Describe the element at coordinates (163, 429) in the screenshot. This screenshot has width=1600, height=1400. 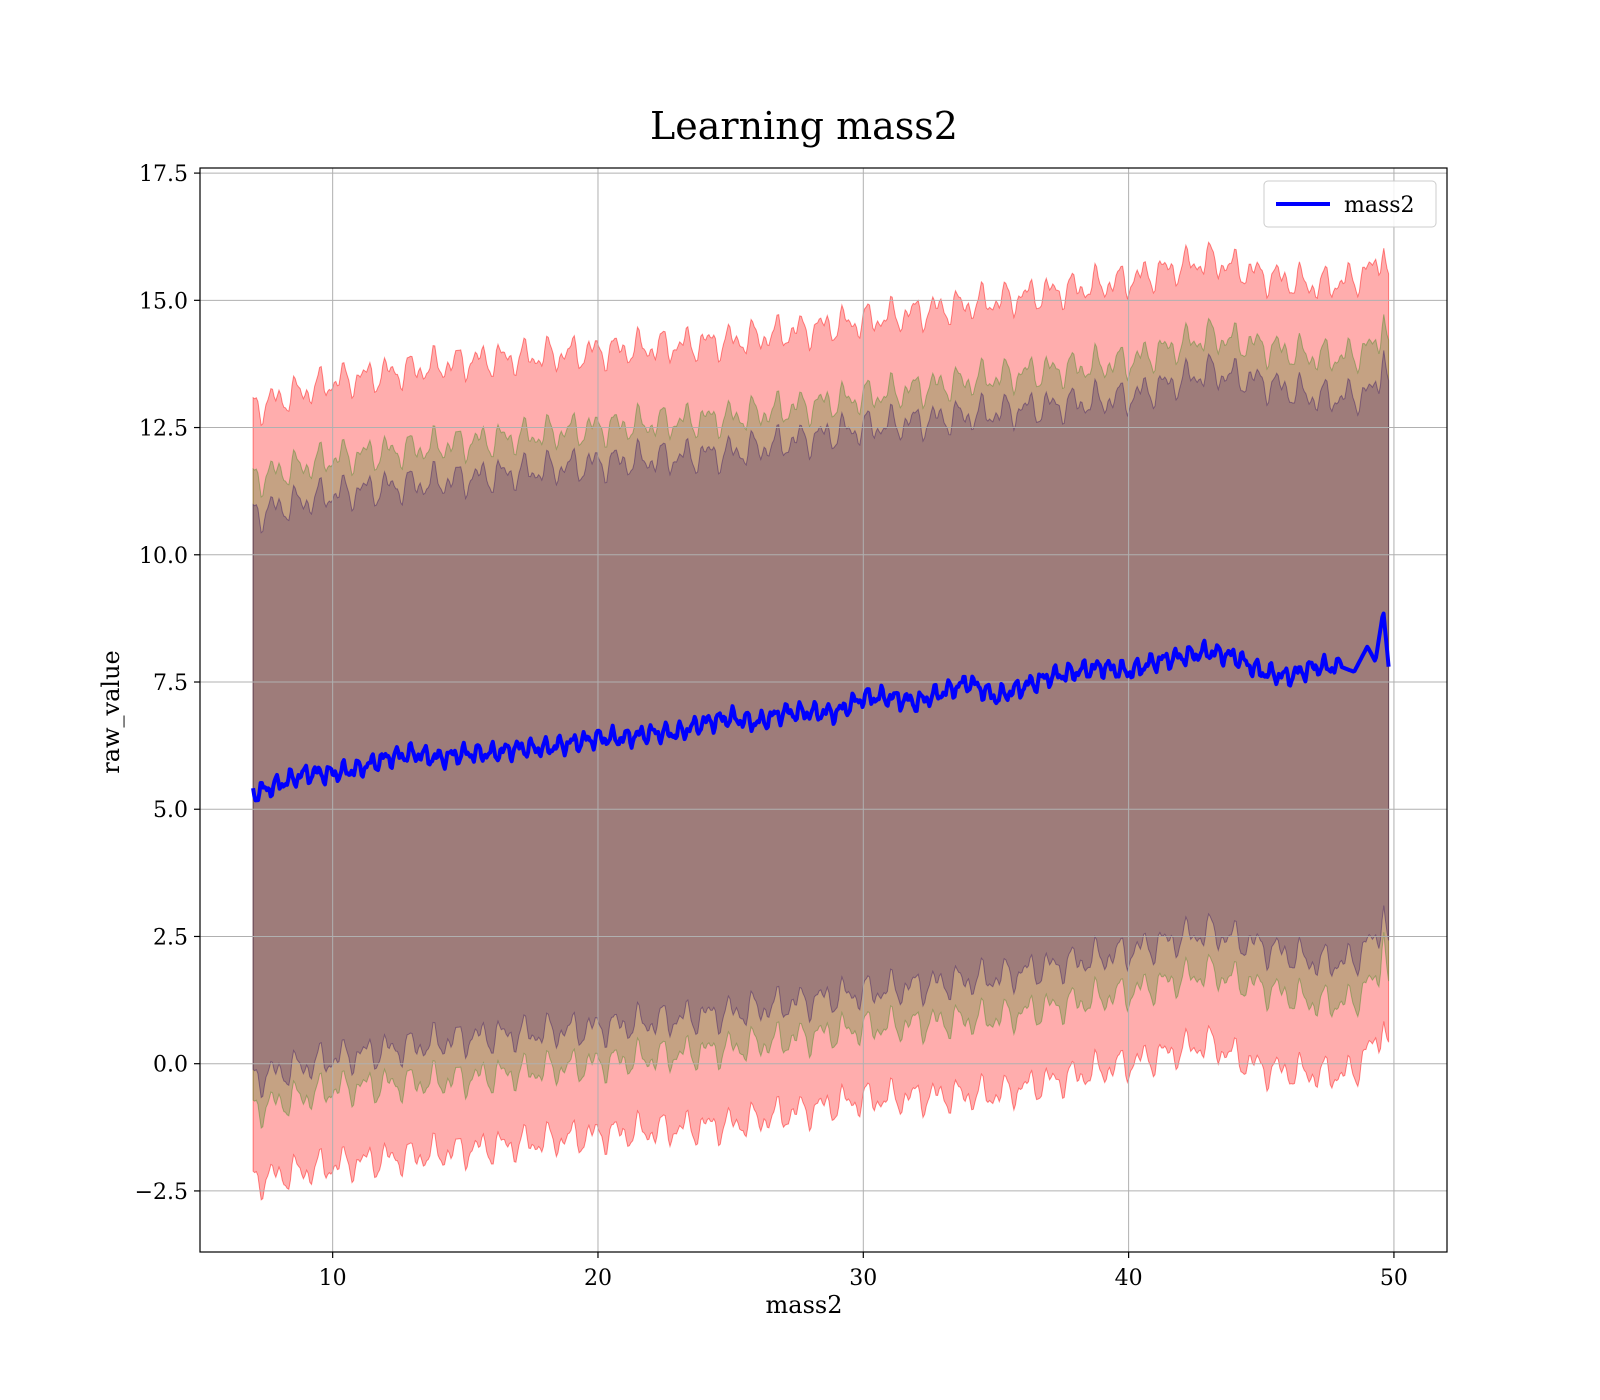
I see `y-tick-label-6: 12.5` at that location.